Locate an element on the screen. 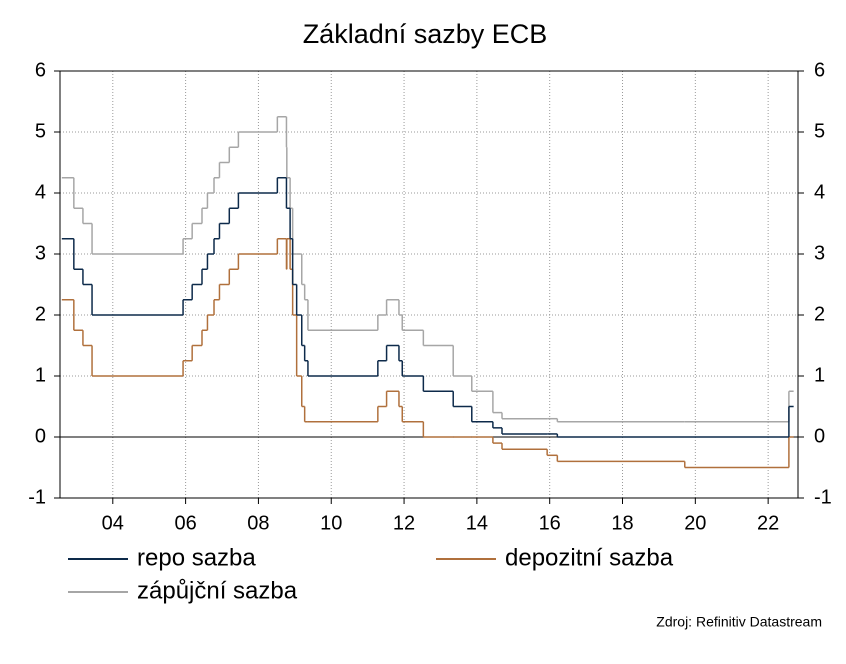 This screenshot has height=664, width=846. y-tick-label: 5 is located at coordinates (40, 131).